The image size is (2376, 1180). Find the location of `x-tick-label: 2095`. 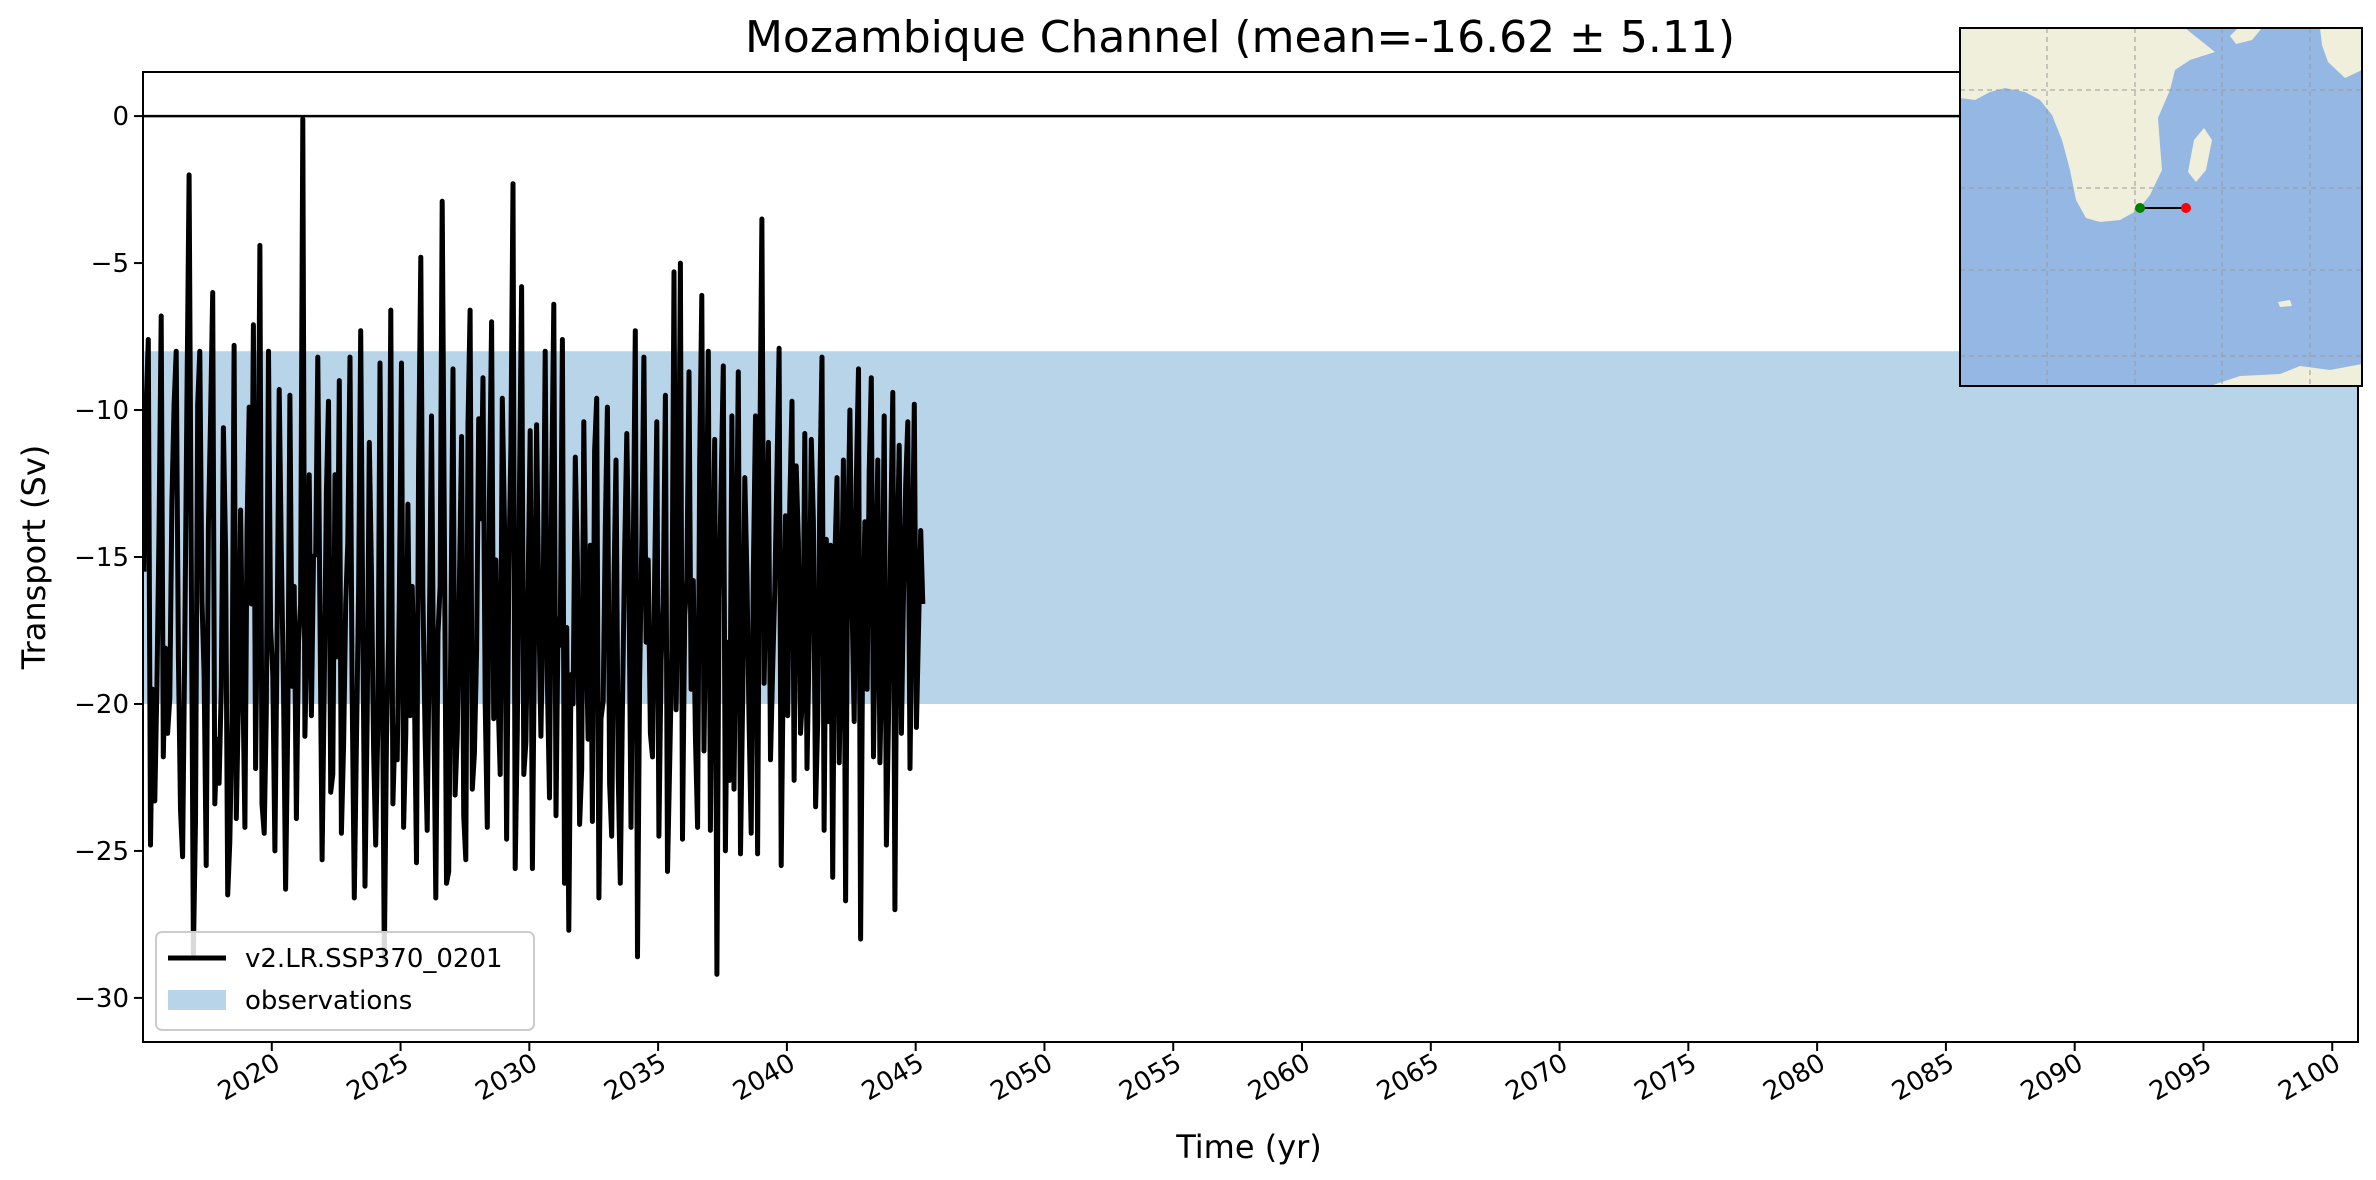

x-tick-label: 2095 is located at coordinates (2181, 1077).